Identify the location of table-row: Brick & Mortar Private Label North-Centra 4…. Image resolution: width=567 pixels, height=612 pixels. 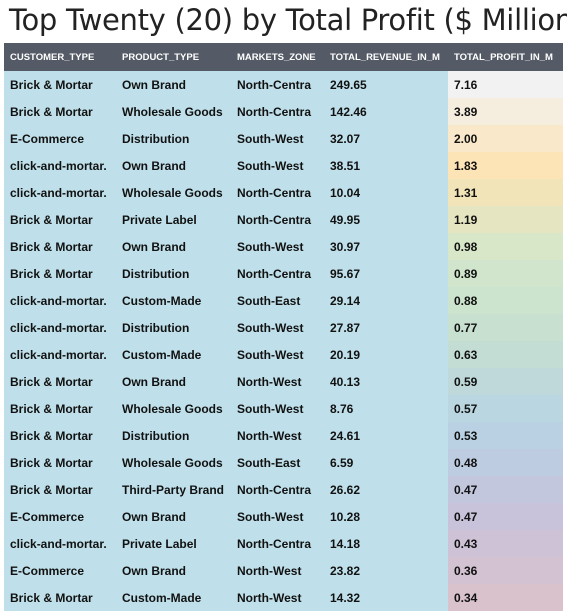
(283, 219).